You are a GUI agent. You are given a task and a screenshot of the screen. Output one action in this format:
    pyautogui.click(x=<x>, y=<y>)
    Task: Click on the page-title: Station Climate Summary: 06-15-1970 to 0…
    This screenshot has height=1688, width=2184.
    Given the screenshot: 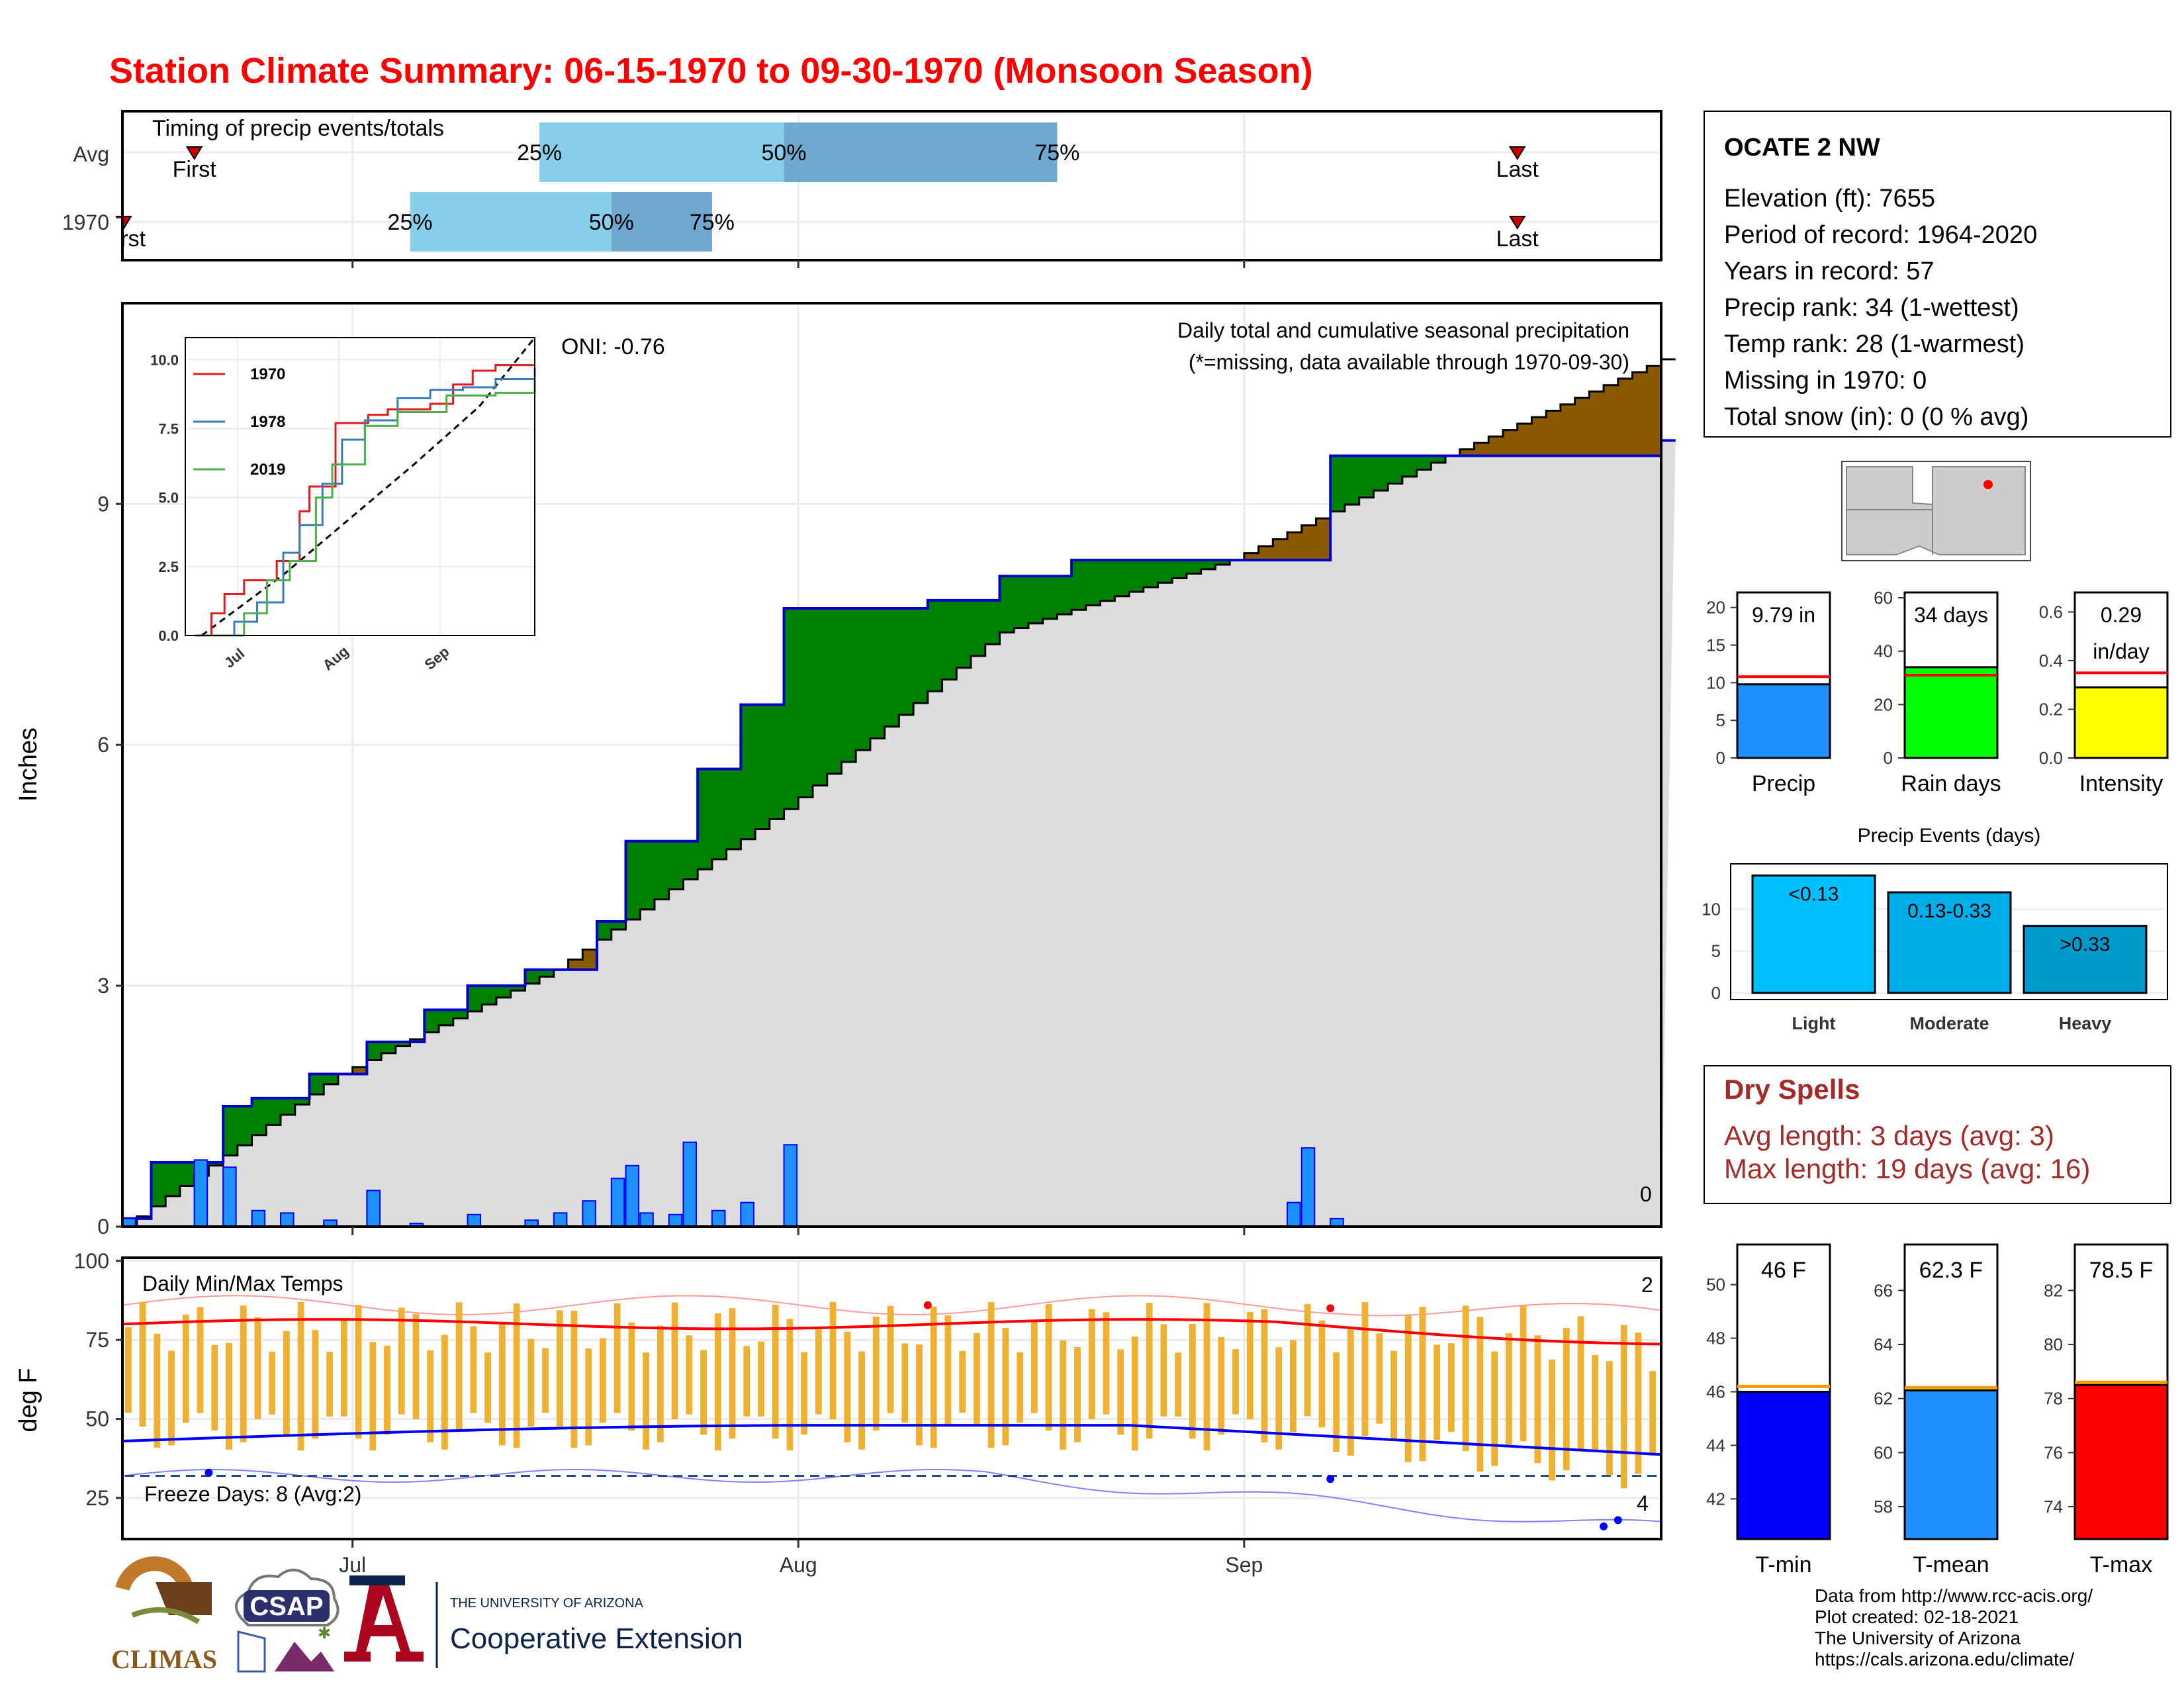 What is the action you would take?
    pyautogui.click(x=711, y=71)
    